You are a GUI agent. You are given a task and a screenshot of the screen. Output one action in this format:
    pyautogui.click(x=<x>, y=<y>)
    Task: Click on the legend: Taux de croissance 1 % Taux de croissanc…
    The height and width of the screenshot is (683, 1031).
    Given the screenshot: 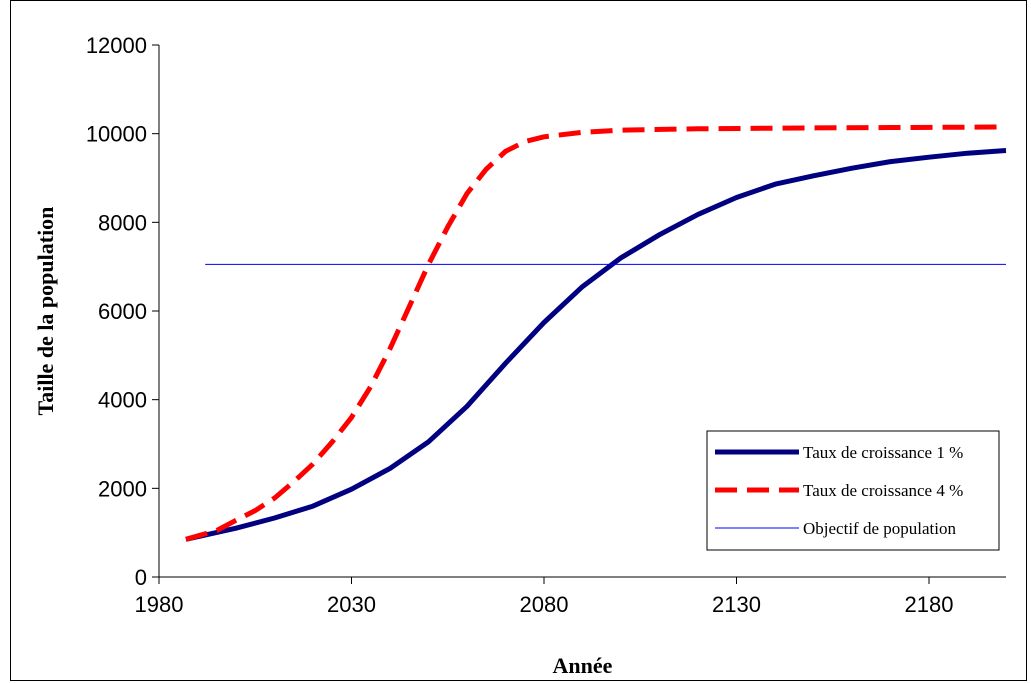 What is the action you would take?
    pyautogui.click(x=853, y=490)
    